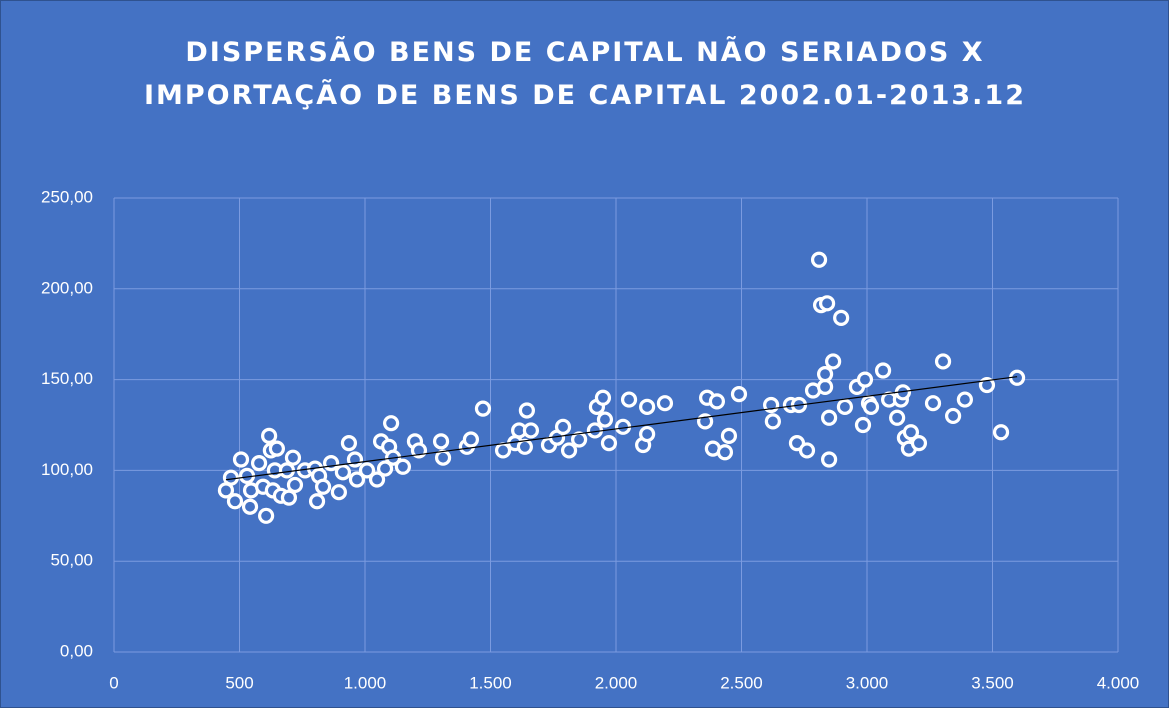 The width and height of the screenshot is (1169, 708). What do you see at coordinates (71, 560) in the screenshot?
I see `y-tick-label: 50,00` at bounding box center [71, 560].